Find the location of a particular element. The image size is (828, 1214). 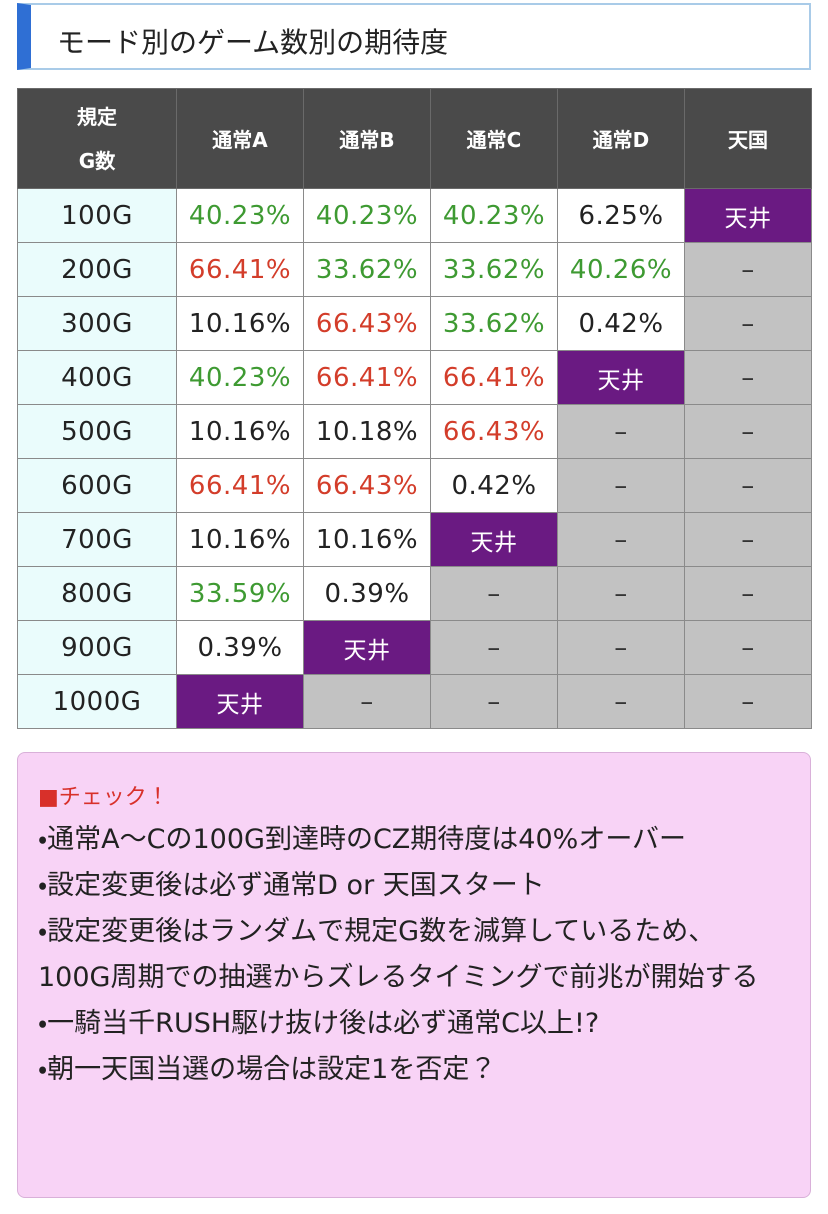

row-label: 400G is located at coordinates (97, 377).